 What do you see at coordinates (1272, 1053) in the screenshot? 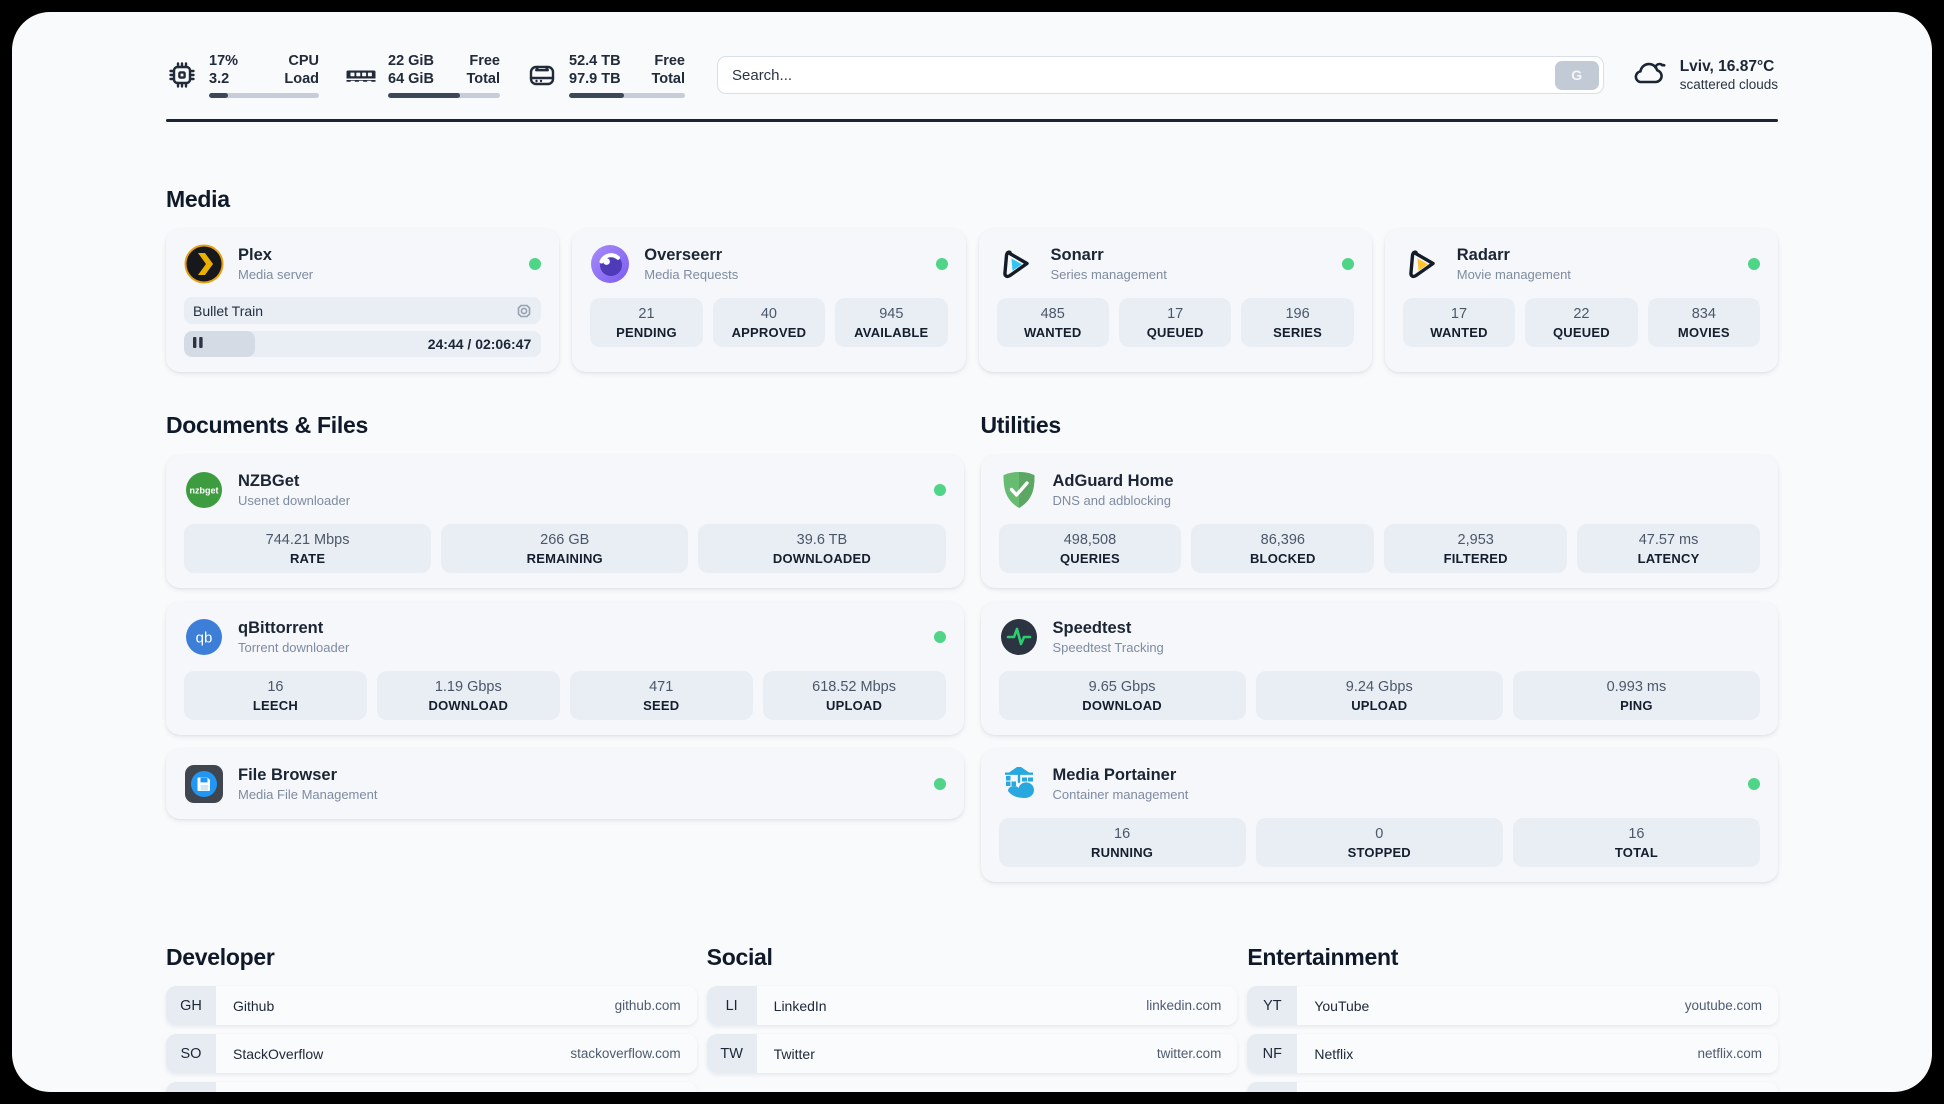
I see `bookmark-abbr: NF` at bounding box center [1272, 1053].